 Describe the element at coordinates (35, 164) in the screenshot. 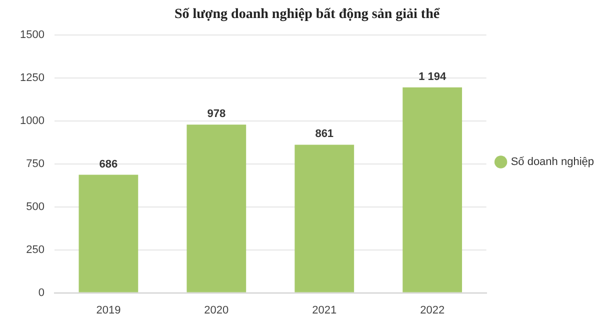

I see `y-tick-label: 750` at that location.